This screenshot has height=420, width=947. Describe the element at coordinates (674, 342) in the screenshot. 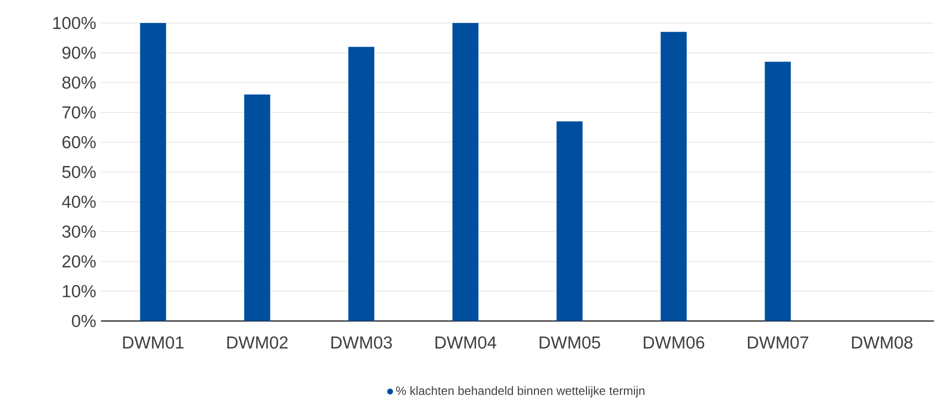

I see `x-tick-label: DWM06` at that location.